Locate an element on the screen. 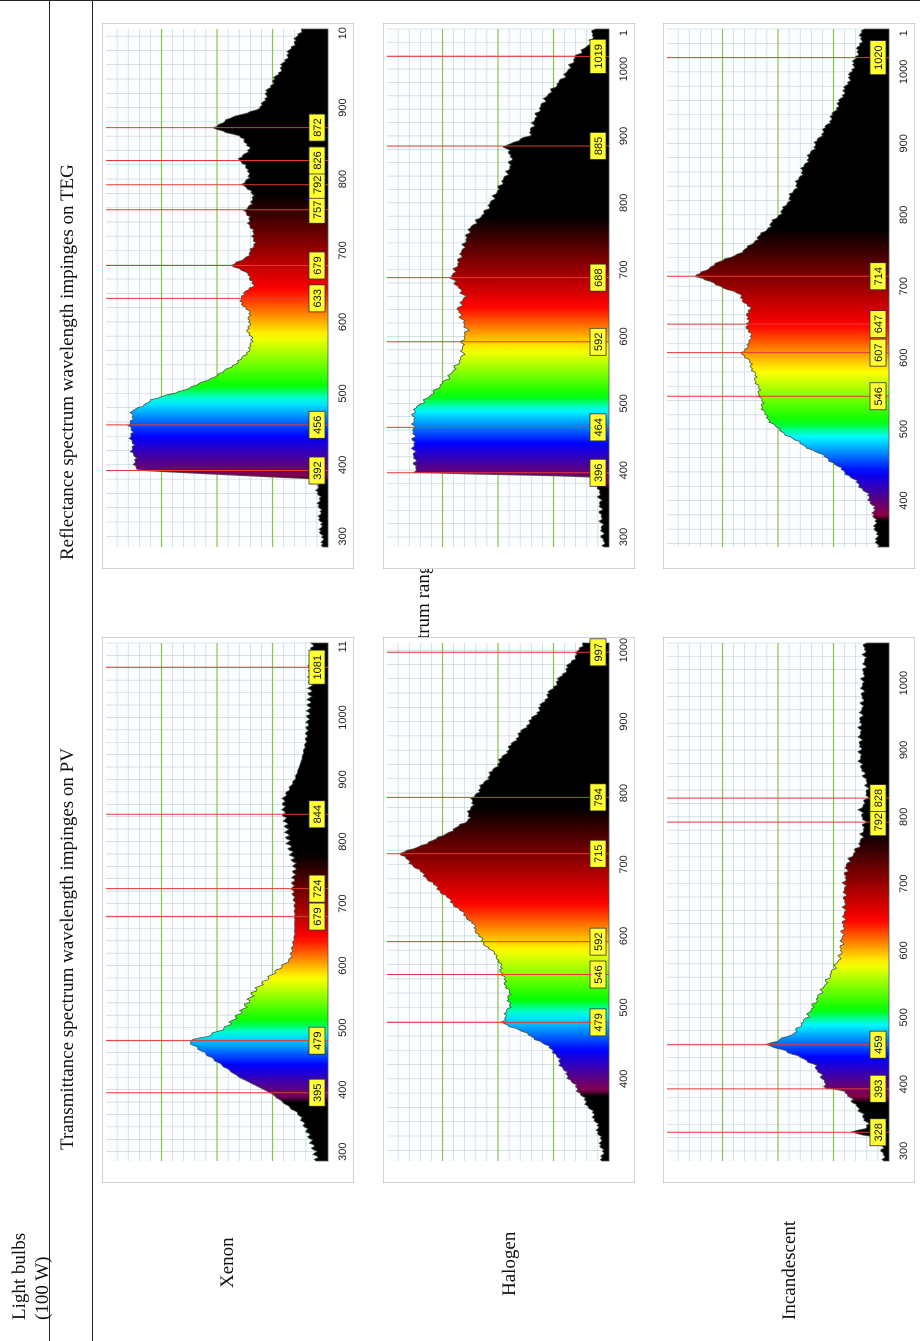  svg-text: 607 is located at coordinates (879, 352).